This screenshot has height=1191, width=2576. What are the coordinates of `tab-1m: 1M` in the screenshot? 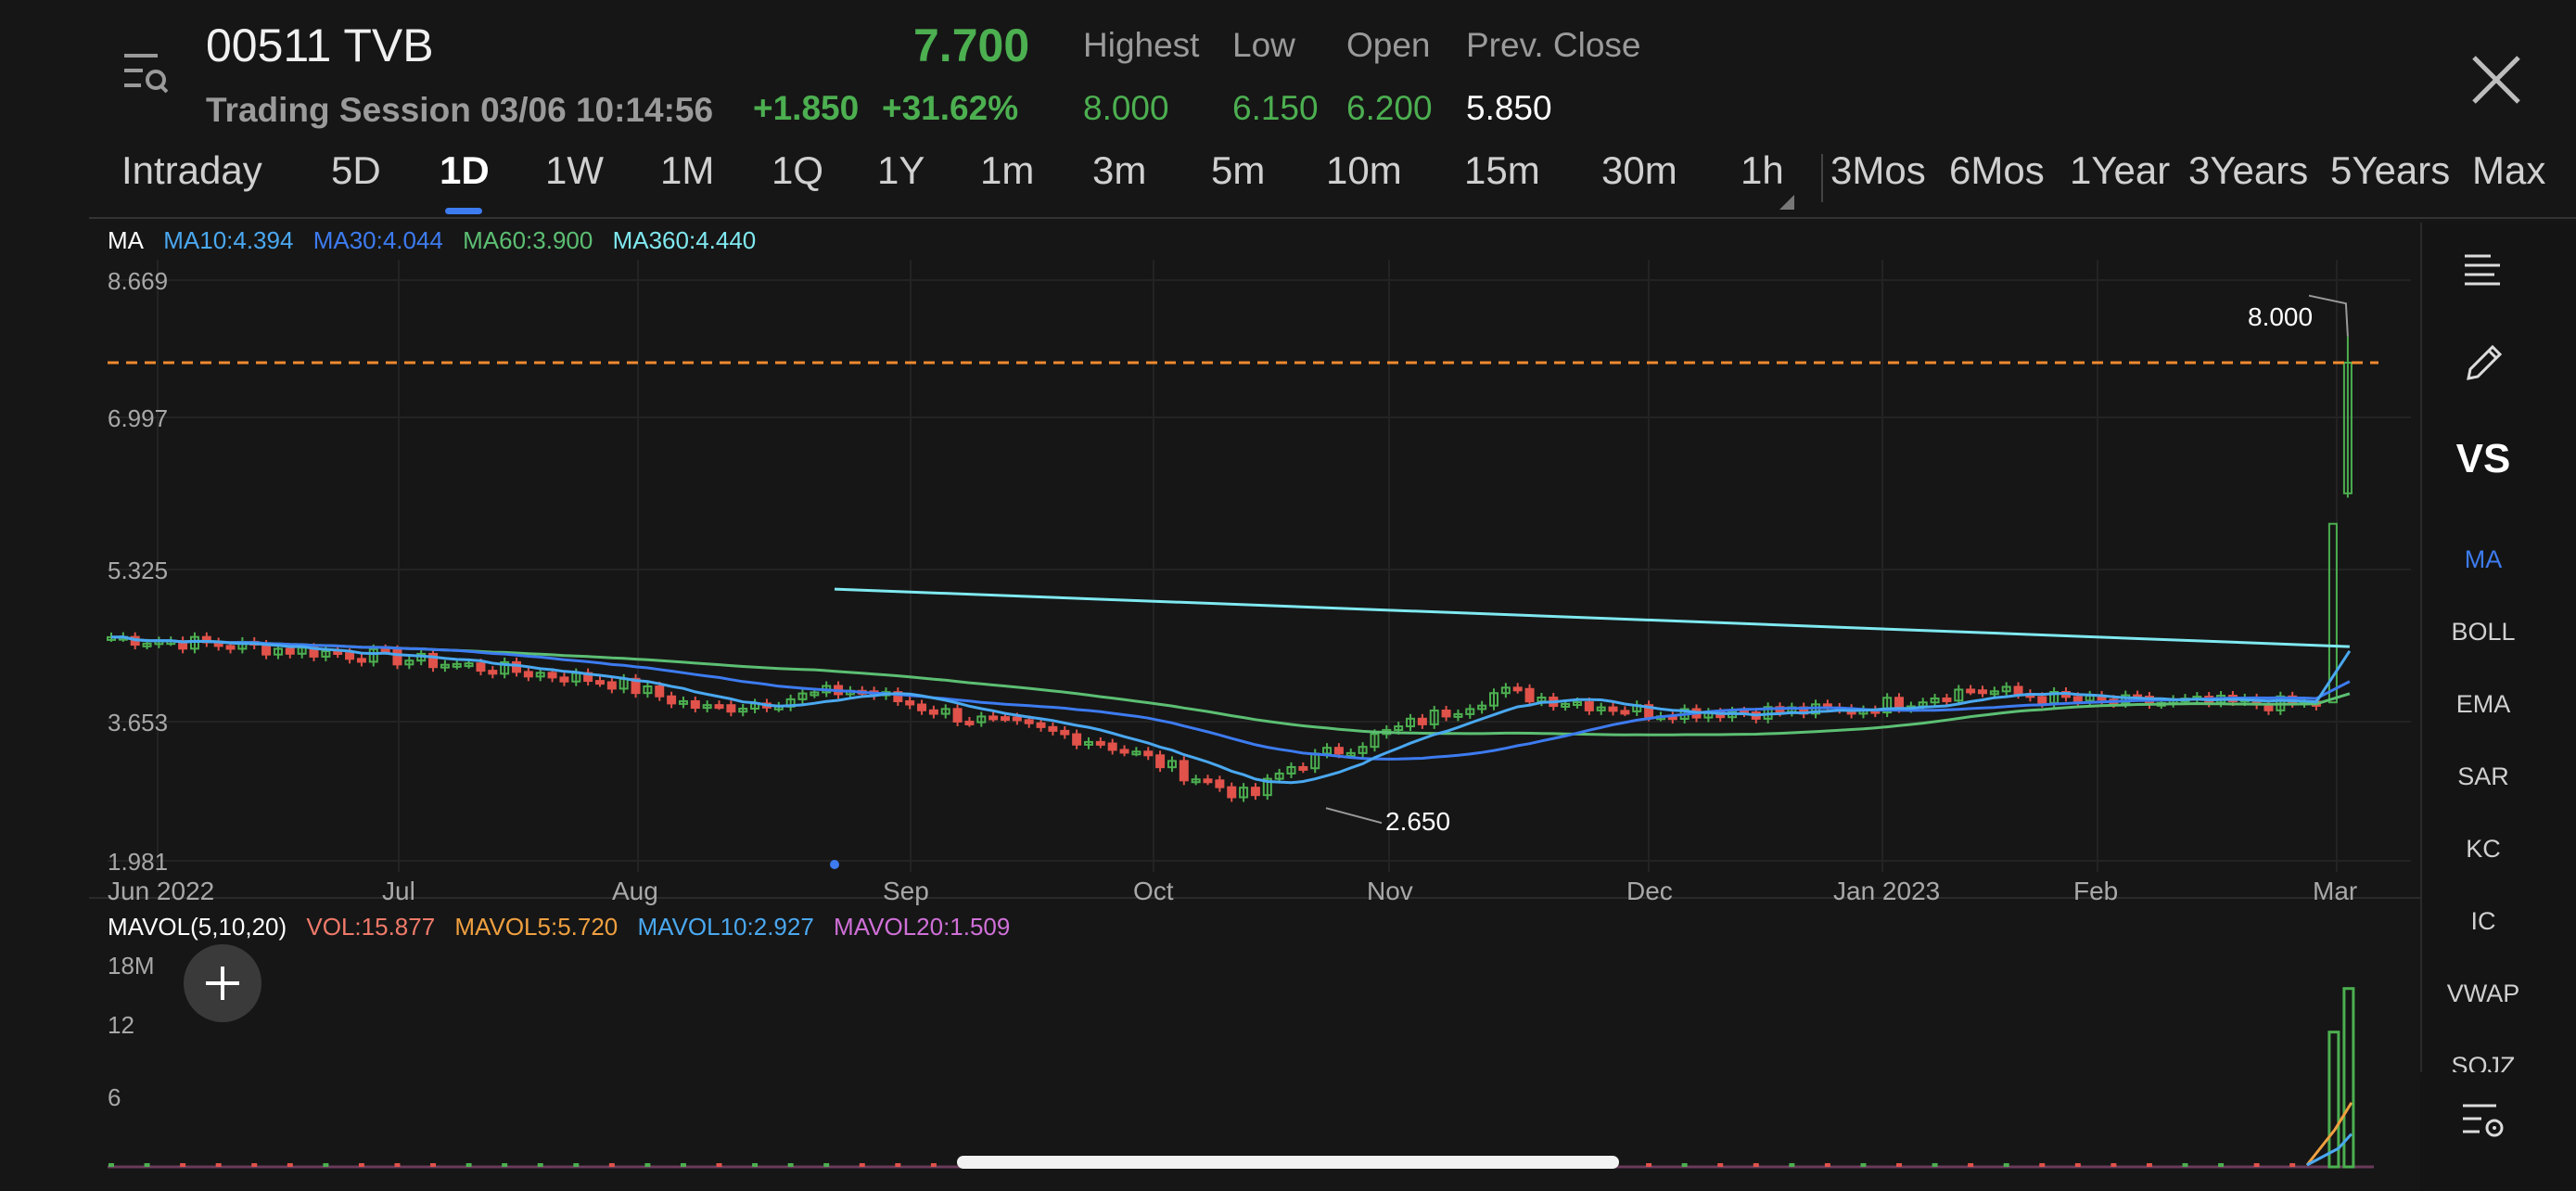 It's located at (687, 170).